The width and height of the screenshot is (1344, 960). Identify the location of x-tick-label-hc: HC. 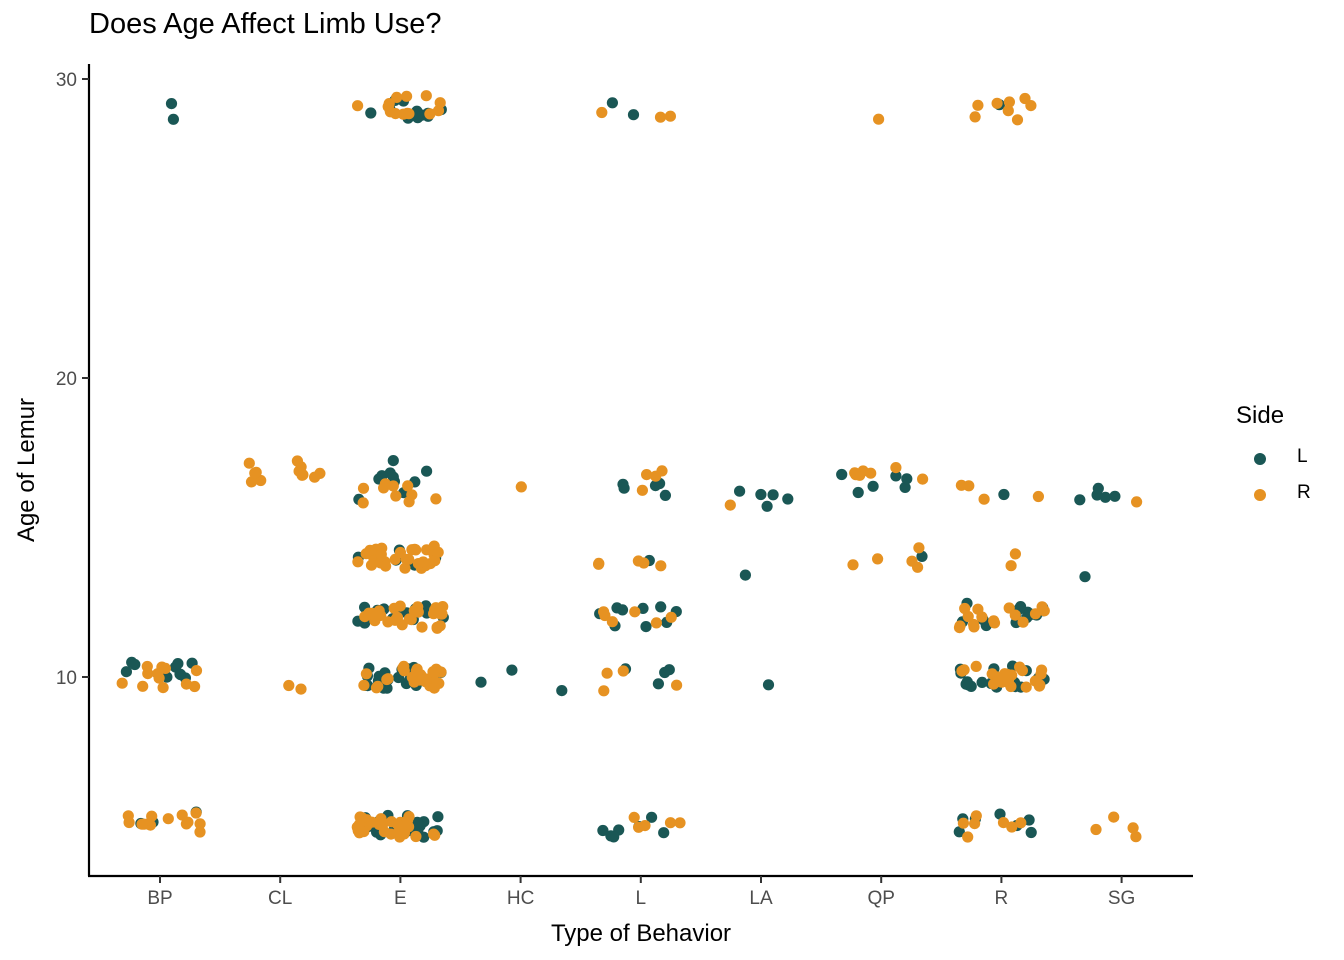
(520, 898).